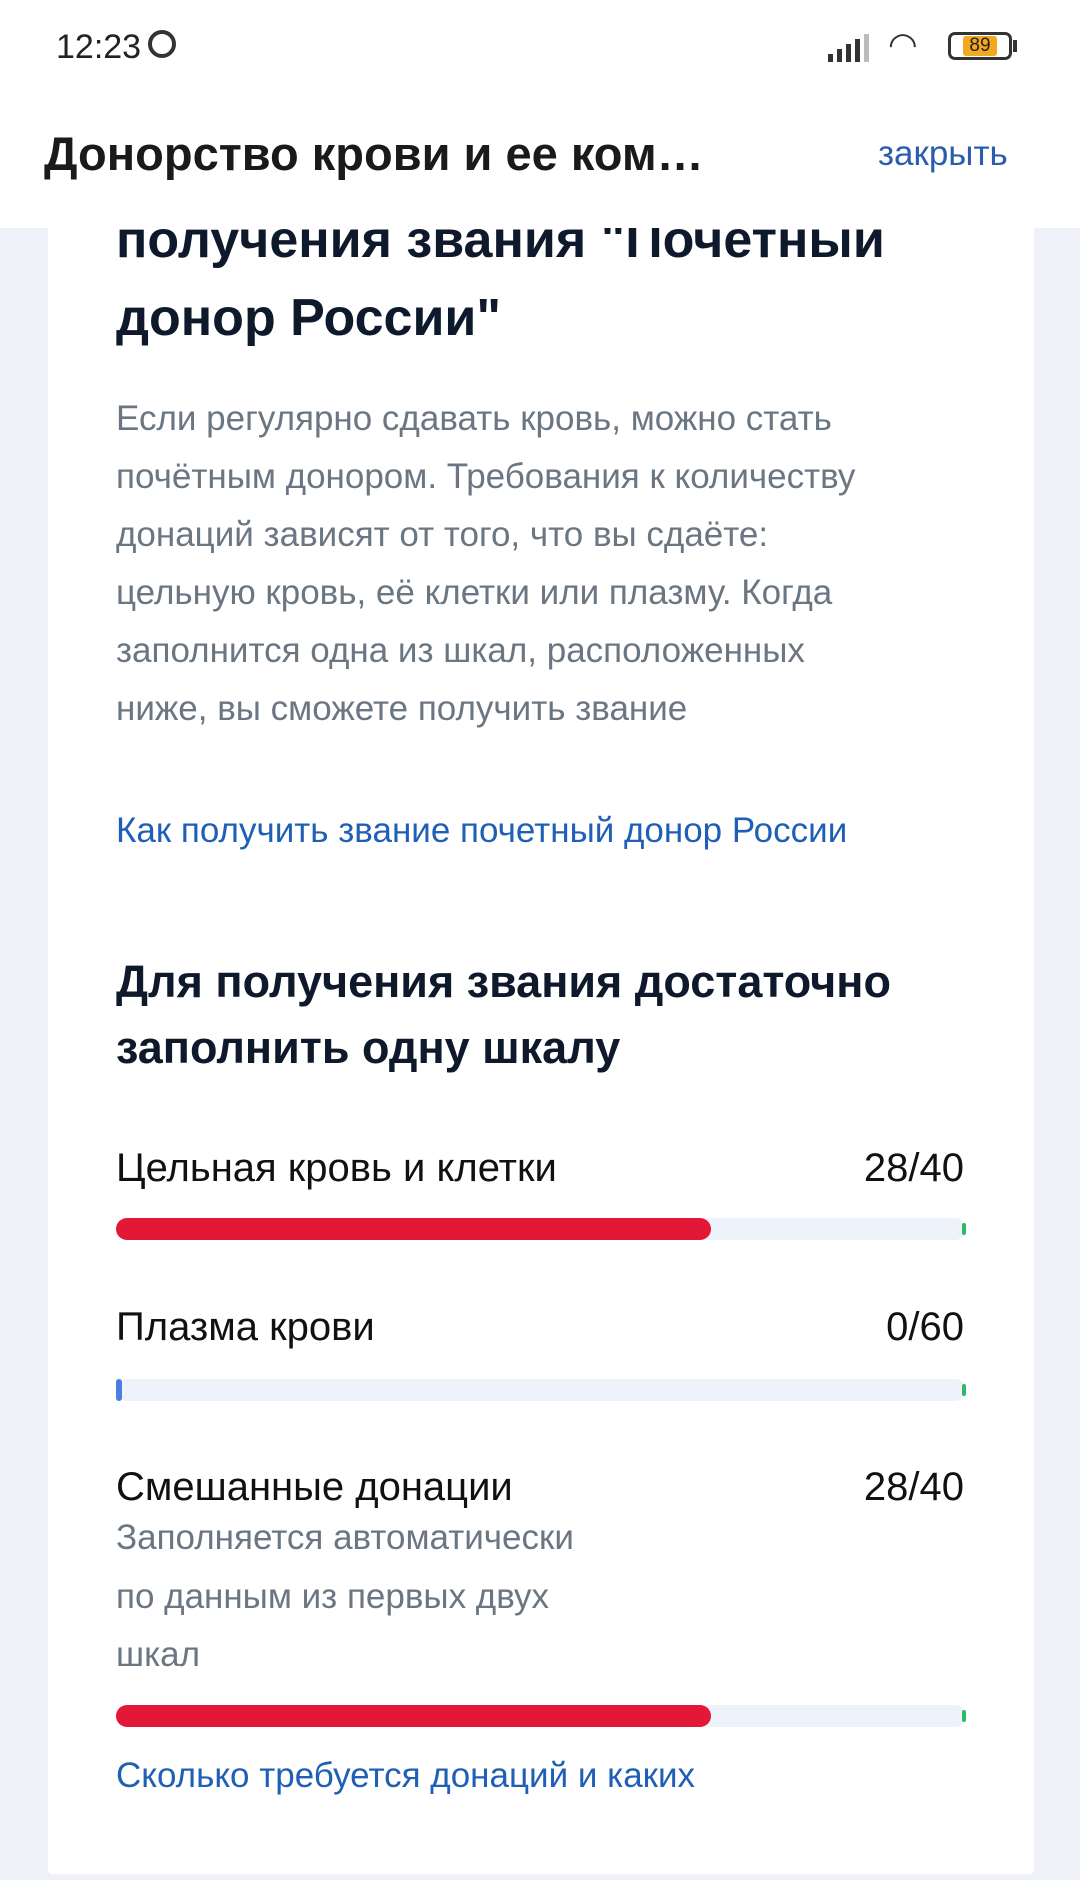 Image resolution: width=1080 pixels, height=1880 pixels. Describe the element at coordinates (943, 153) in the screenshot. I see `close-button: закрыть` at that location.